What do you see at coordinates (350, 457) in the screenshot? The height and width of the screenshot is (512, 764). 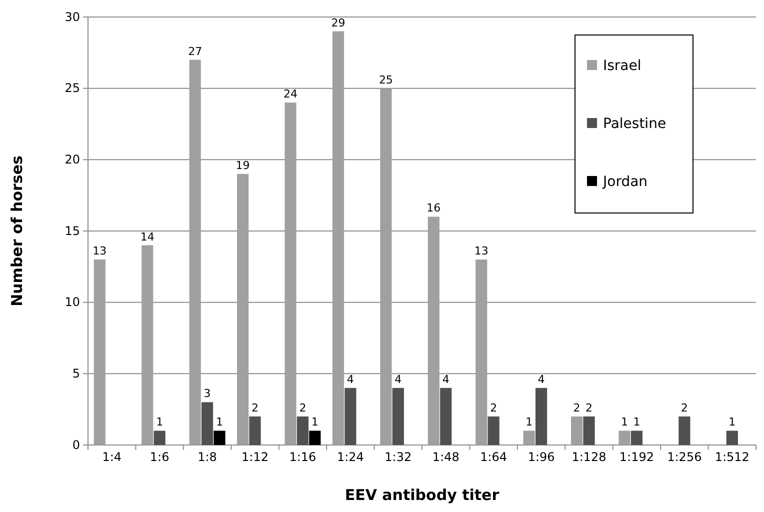 I see `x-tick-label: 1:24` at bounding box center [350, 457].